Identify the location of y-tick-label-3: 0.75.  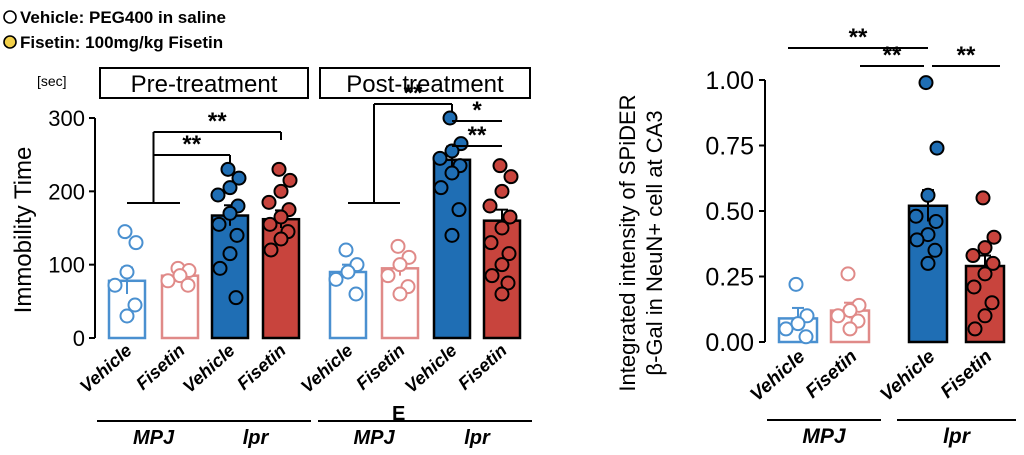
(729, 147).